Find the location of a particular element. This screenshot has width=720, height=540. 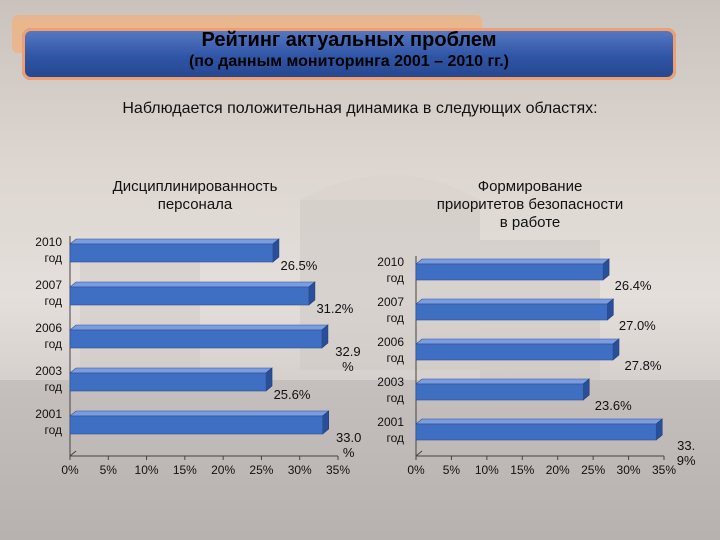

page-subtitle: (по данным мониторинга 2001 – 2010 гг.) is located at coordinates (349, 61).